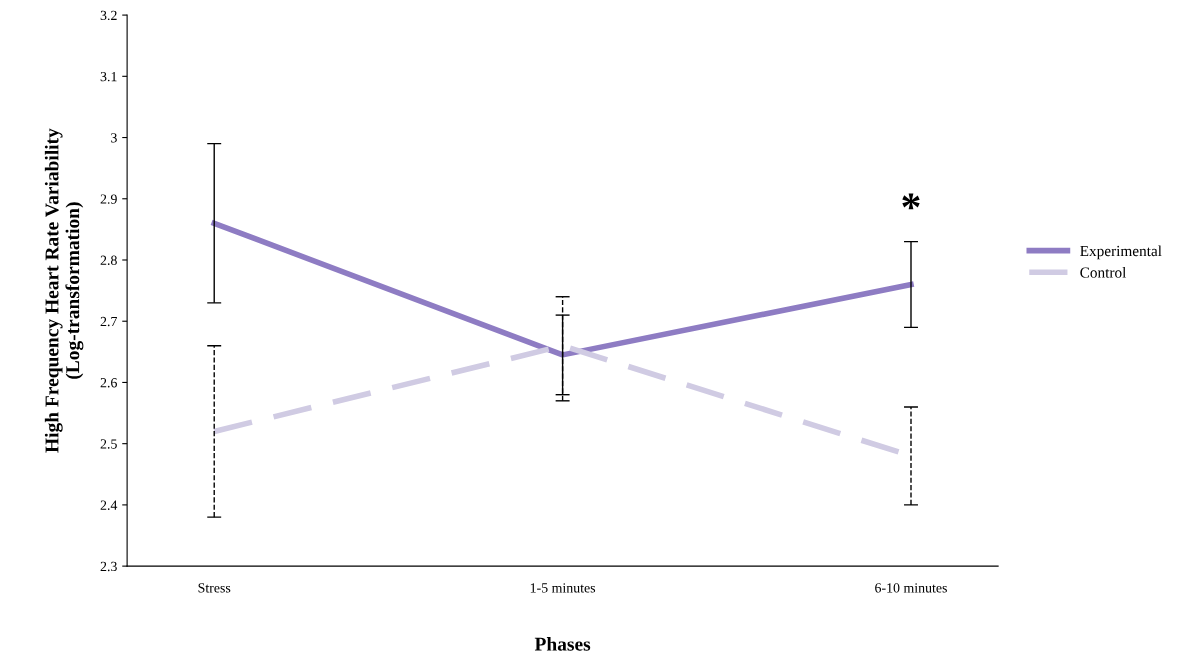 Image resolution: width=1177 pixels, height=656 pixels. What do you see at coordinates (108, 199) in the screenshot?
I see `y-tick-label: 2.9` at bounding box center [108, 199].